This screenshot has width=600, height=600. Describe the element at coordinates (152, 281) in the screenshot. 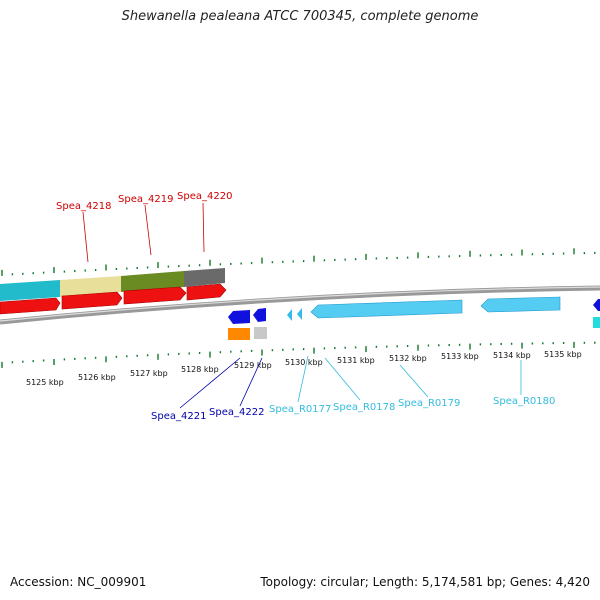

I see `category-bar-olive` at that location.